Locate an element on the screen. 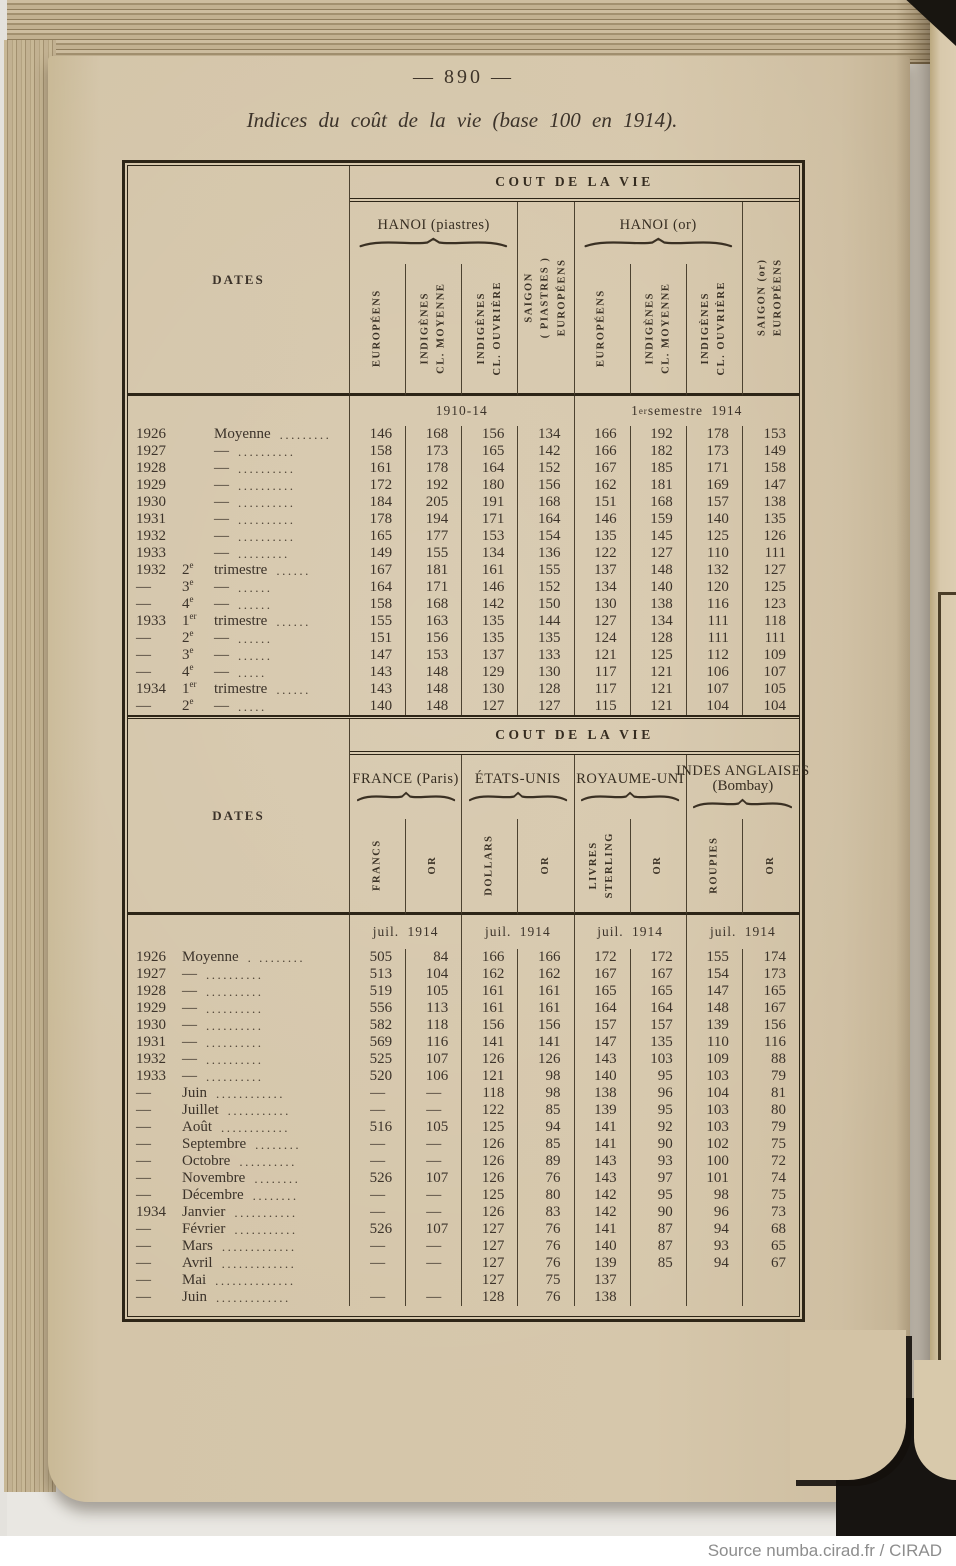  value-cell: 94 is located at coordinates (715, 1263).